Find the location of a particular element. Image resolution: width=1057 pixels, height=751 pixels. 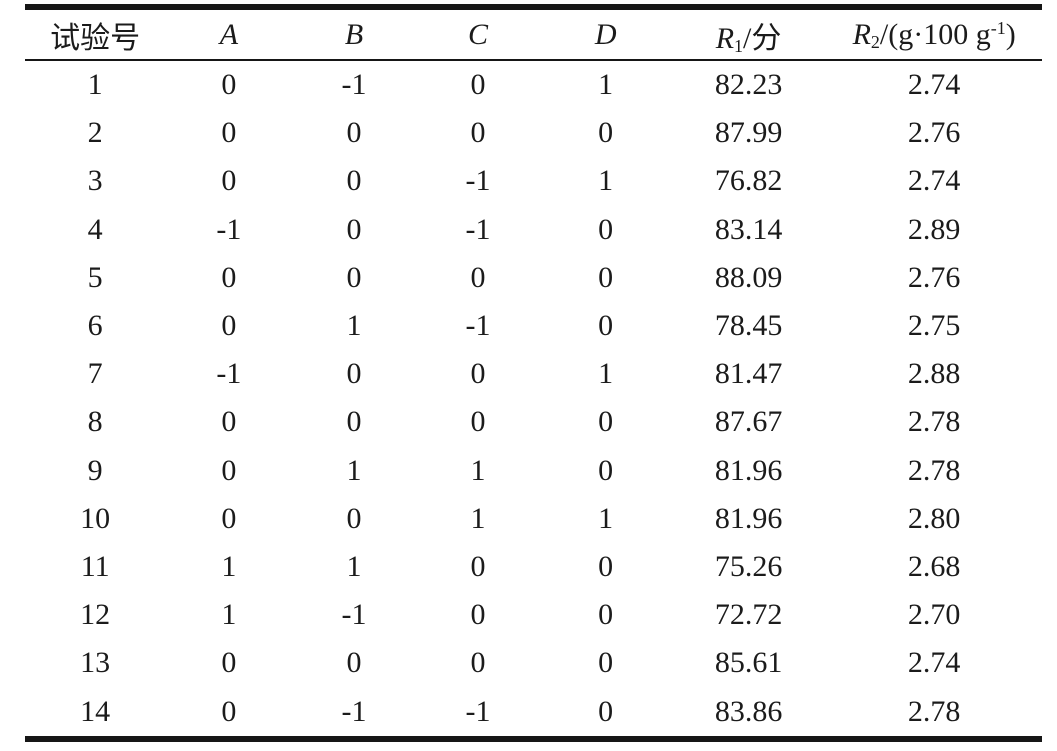

table-cell: 7 is located at coordinates (95, 374).